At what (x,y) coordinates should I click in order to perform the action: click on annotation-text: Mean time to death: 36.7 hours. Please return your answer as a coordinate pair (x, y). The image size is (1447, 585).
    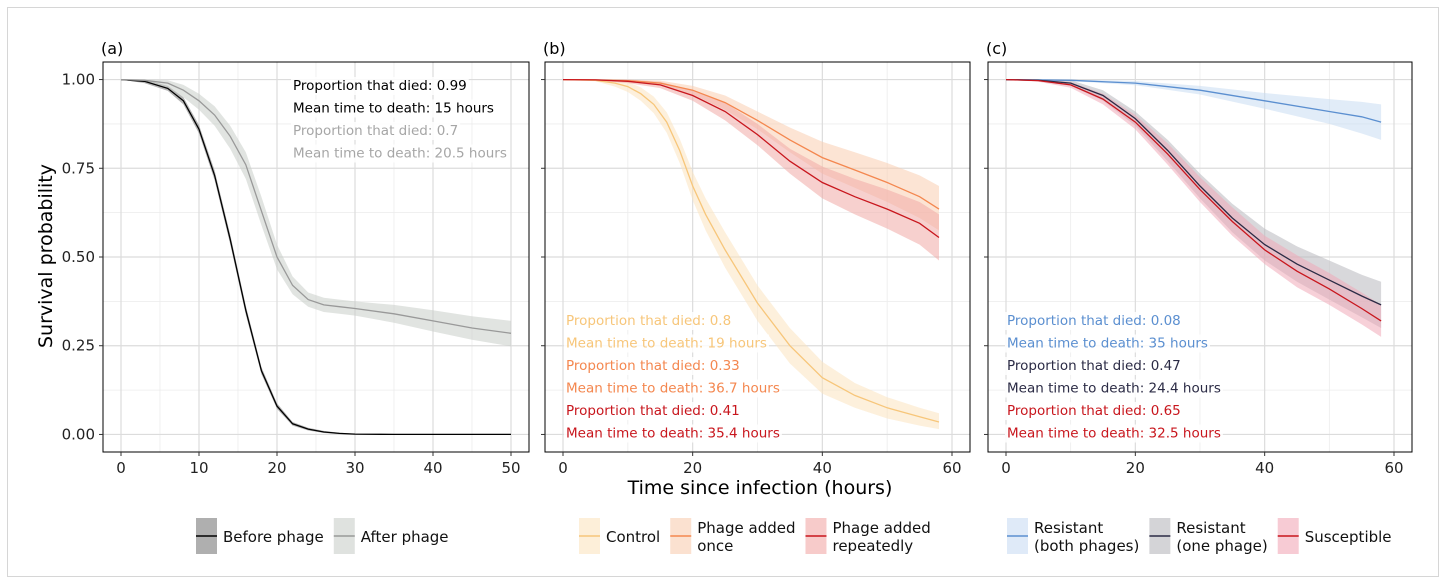
    Looking at the image, I should click on (673, 389).